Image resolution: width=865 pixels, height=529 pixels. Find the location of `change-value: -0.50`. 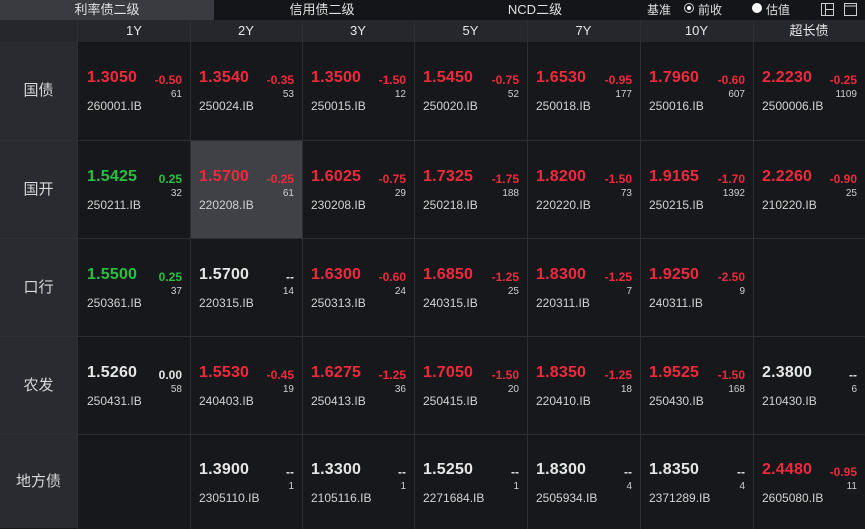

change-value: -0.50 is located at coordinates (168, 80).